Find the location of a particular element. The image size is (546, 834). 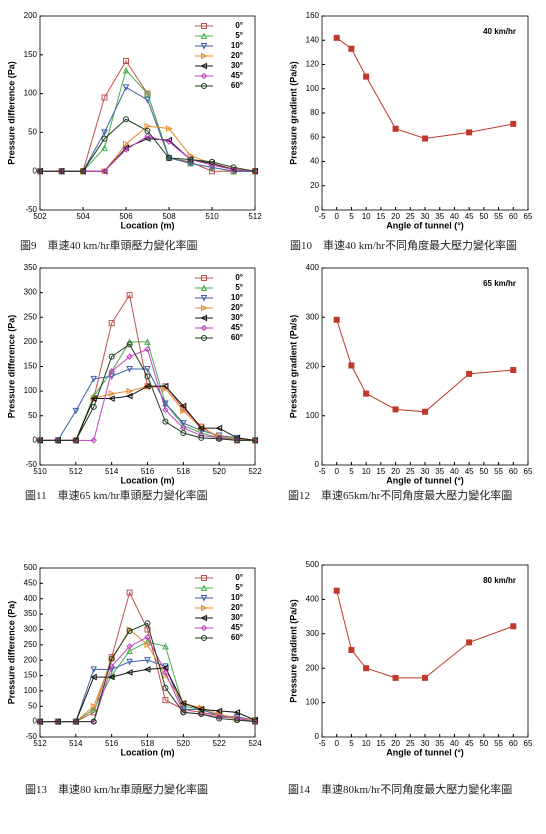

figure-caption: 圖12 車速65km/hr不同角度最大壓力變化率圖 is located at coordinates (400, 496).